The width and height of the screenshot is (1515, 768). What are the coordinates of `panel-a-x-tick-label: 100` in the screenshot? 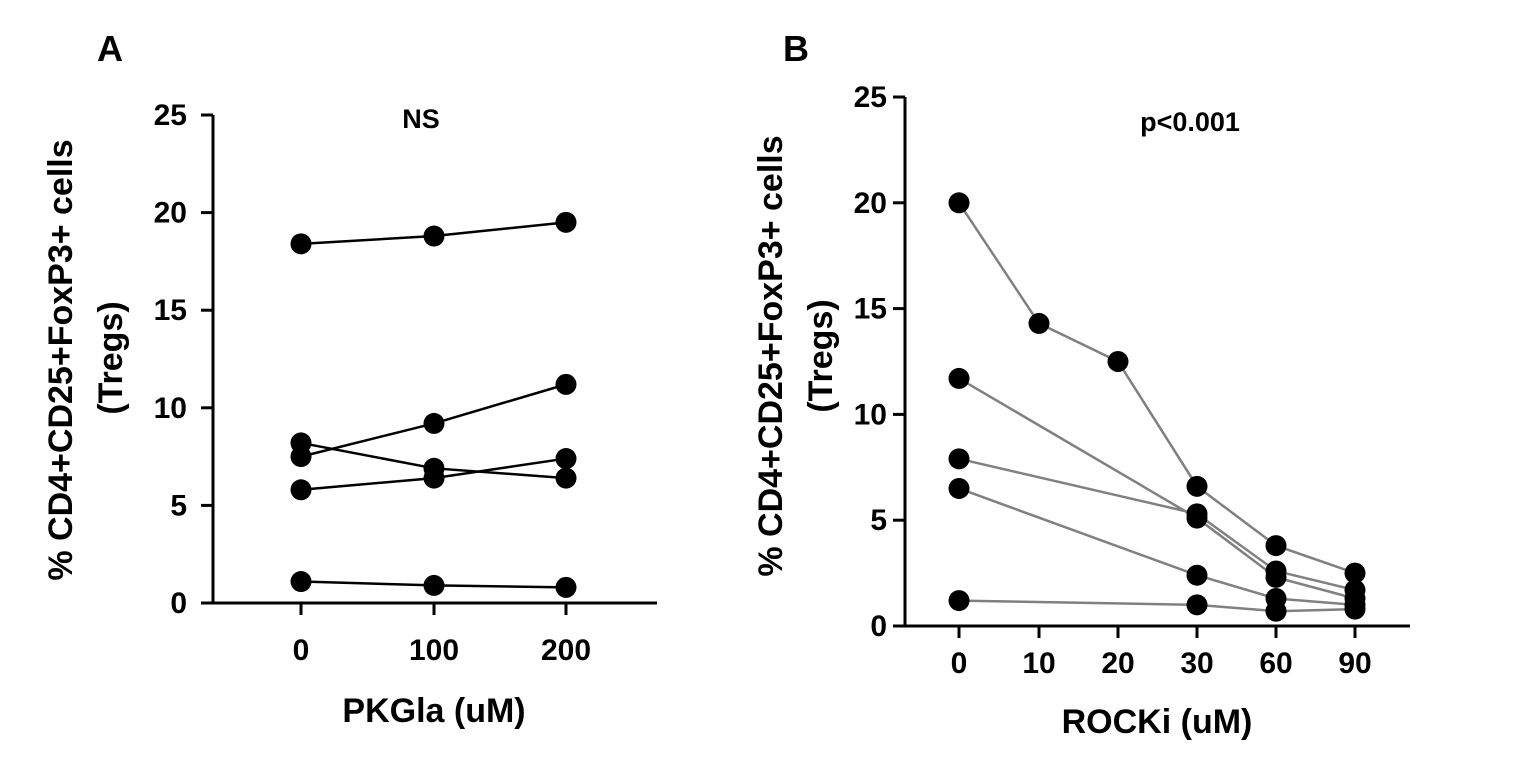 It's located at (434, 650).